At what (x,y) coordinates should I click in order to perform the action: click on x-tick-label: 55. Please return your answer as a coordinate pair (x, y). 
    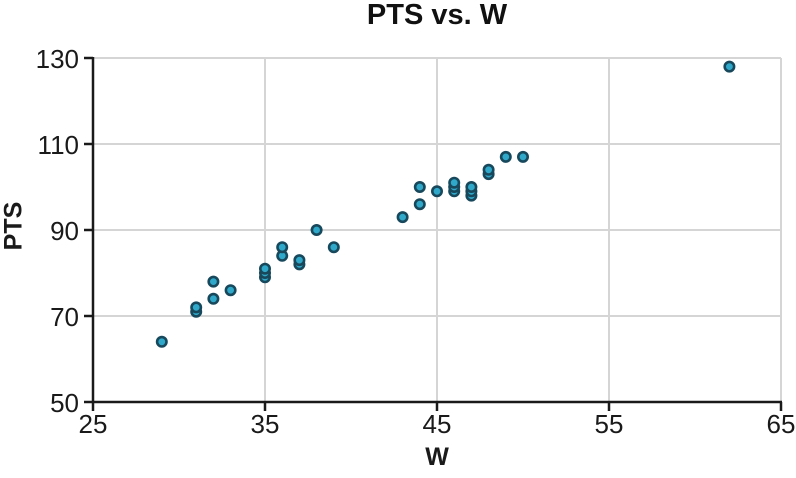
    Looking at the image, I should click on (609, 424).